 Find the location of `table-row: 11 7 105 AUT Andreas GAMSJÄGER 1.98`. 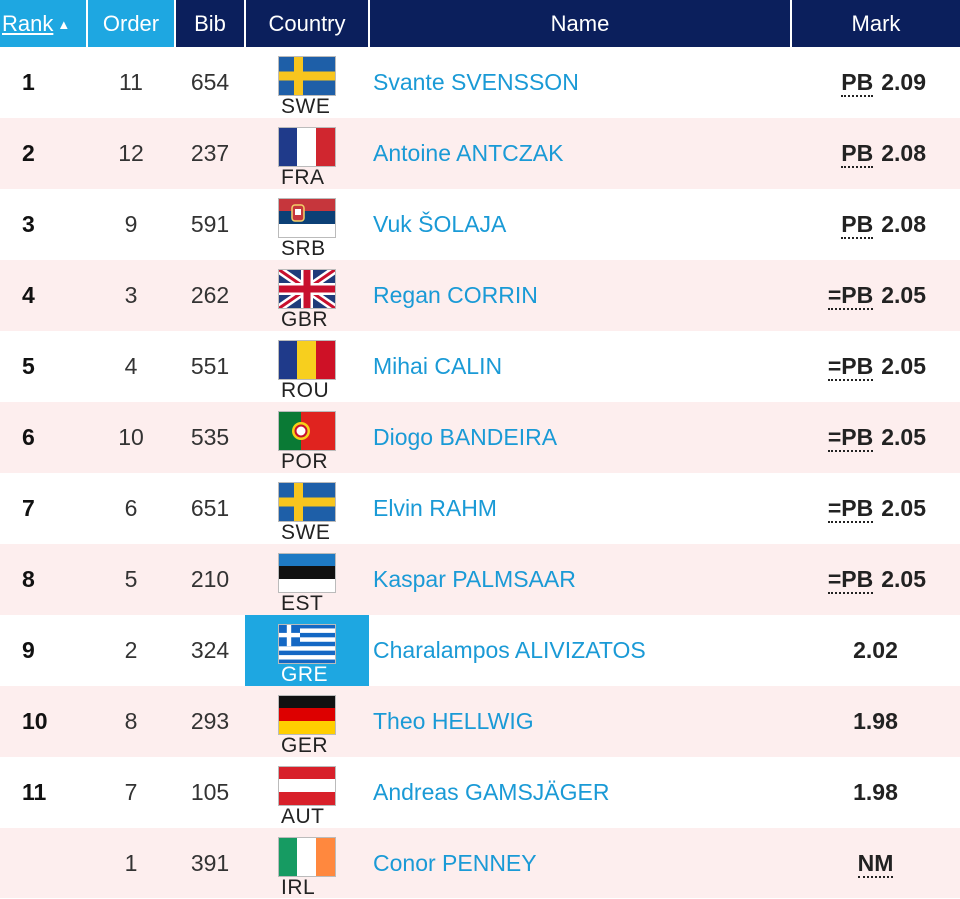

table-row: 11 7 105 AUT Andreas GAMSJÄGER 1.98 is located at coordinates (480, 792).